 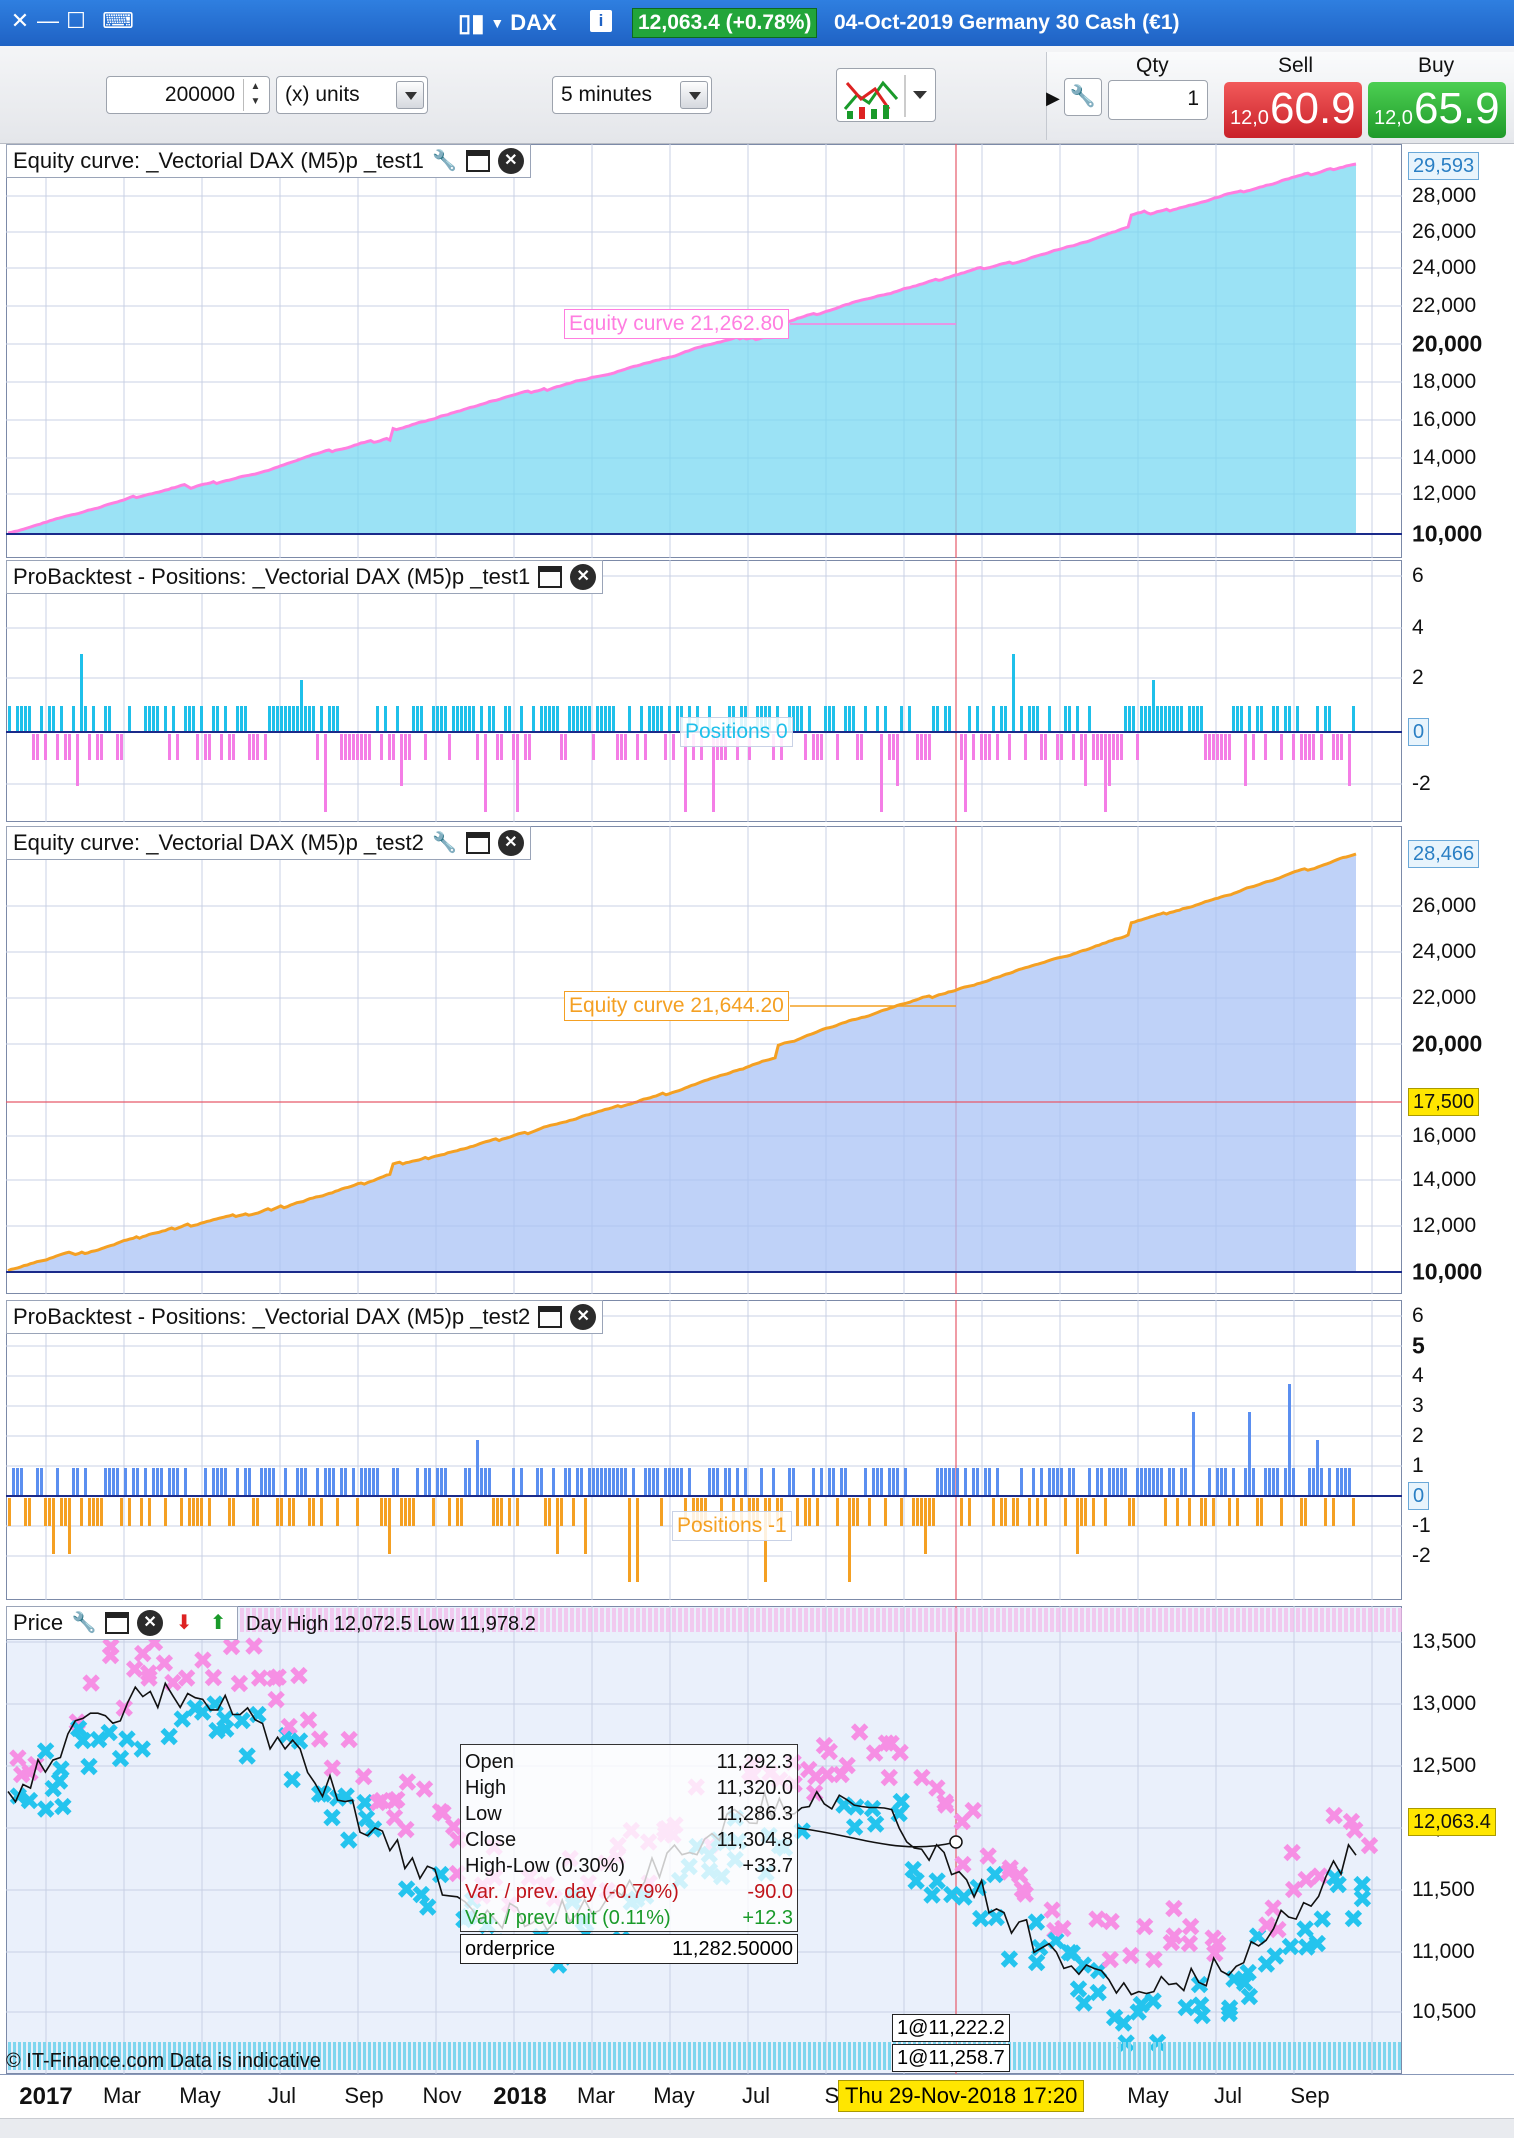 I want to click on qty-input: 1, so click(x=1158, y=100).